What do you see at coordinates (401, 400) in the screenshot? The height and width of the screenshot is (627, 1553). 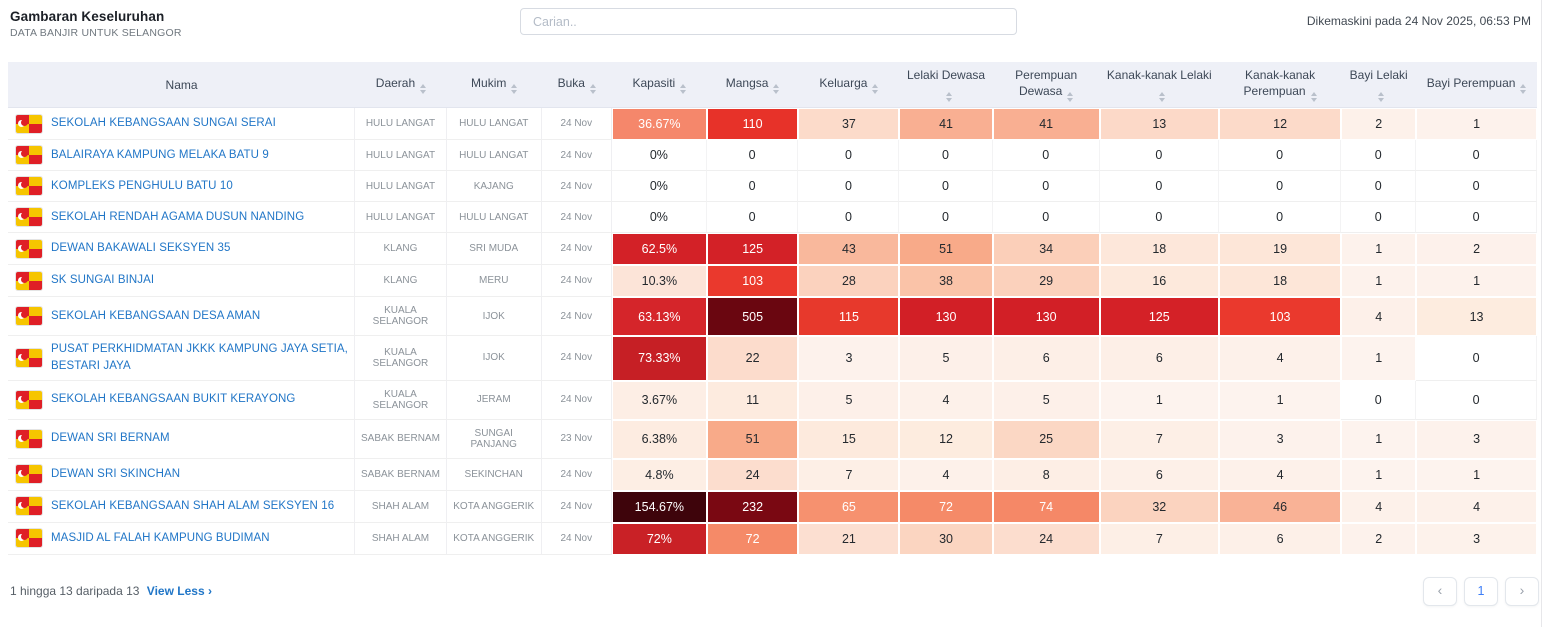 I see `cell-daerah: KUALA SELANGOR` at bounding box center [401, 400].